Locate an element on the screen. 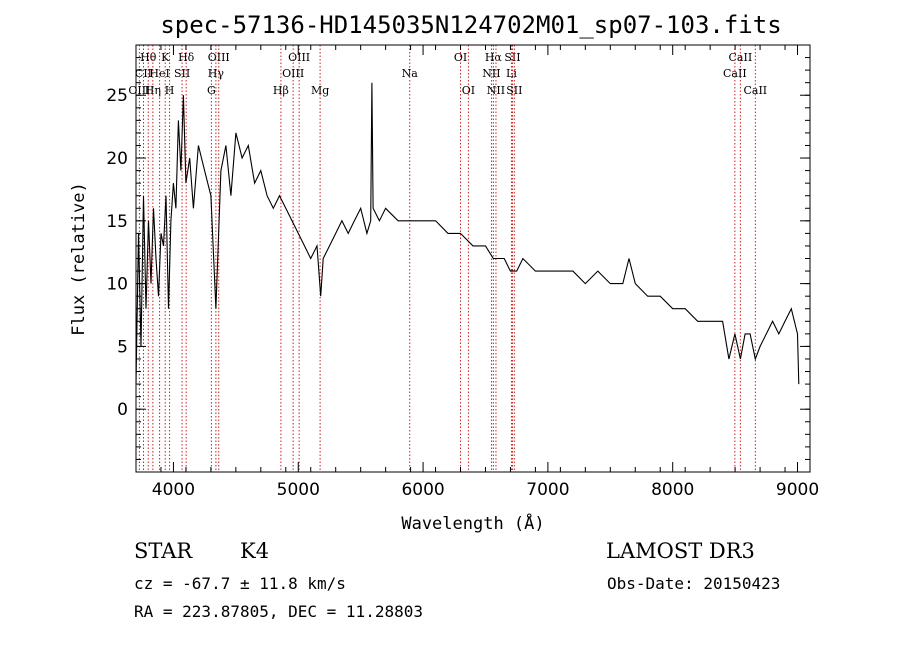  object-class: STAR is located at coordinates (163, 551).